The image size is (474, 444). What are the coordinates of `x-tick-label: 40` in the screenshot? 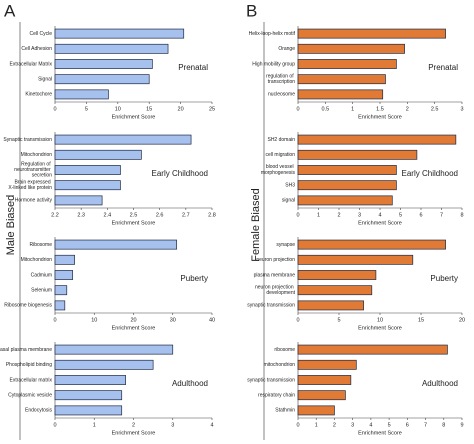 It's located at (212, 320).